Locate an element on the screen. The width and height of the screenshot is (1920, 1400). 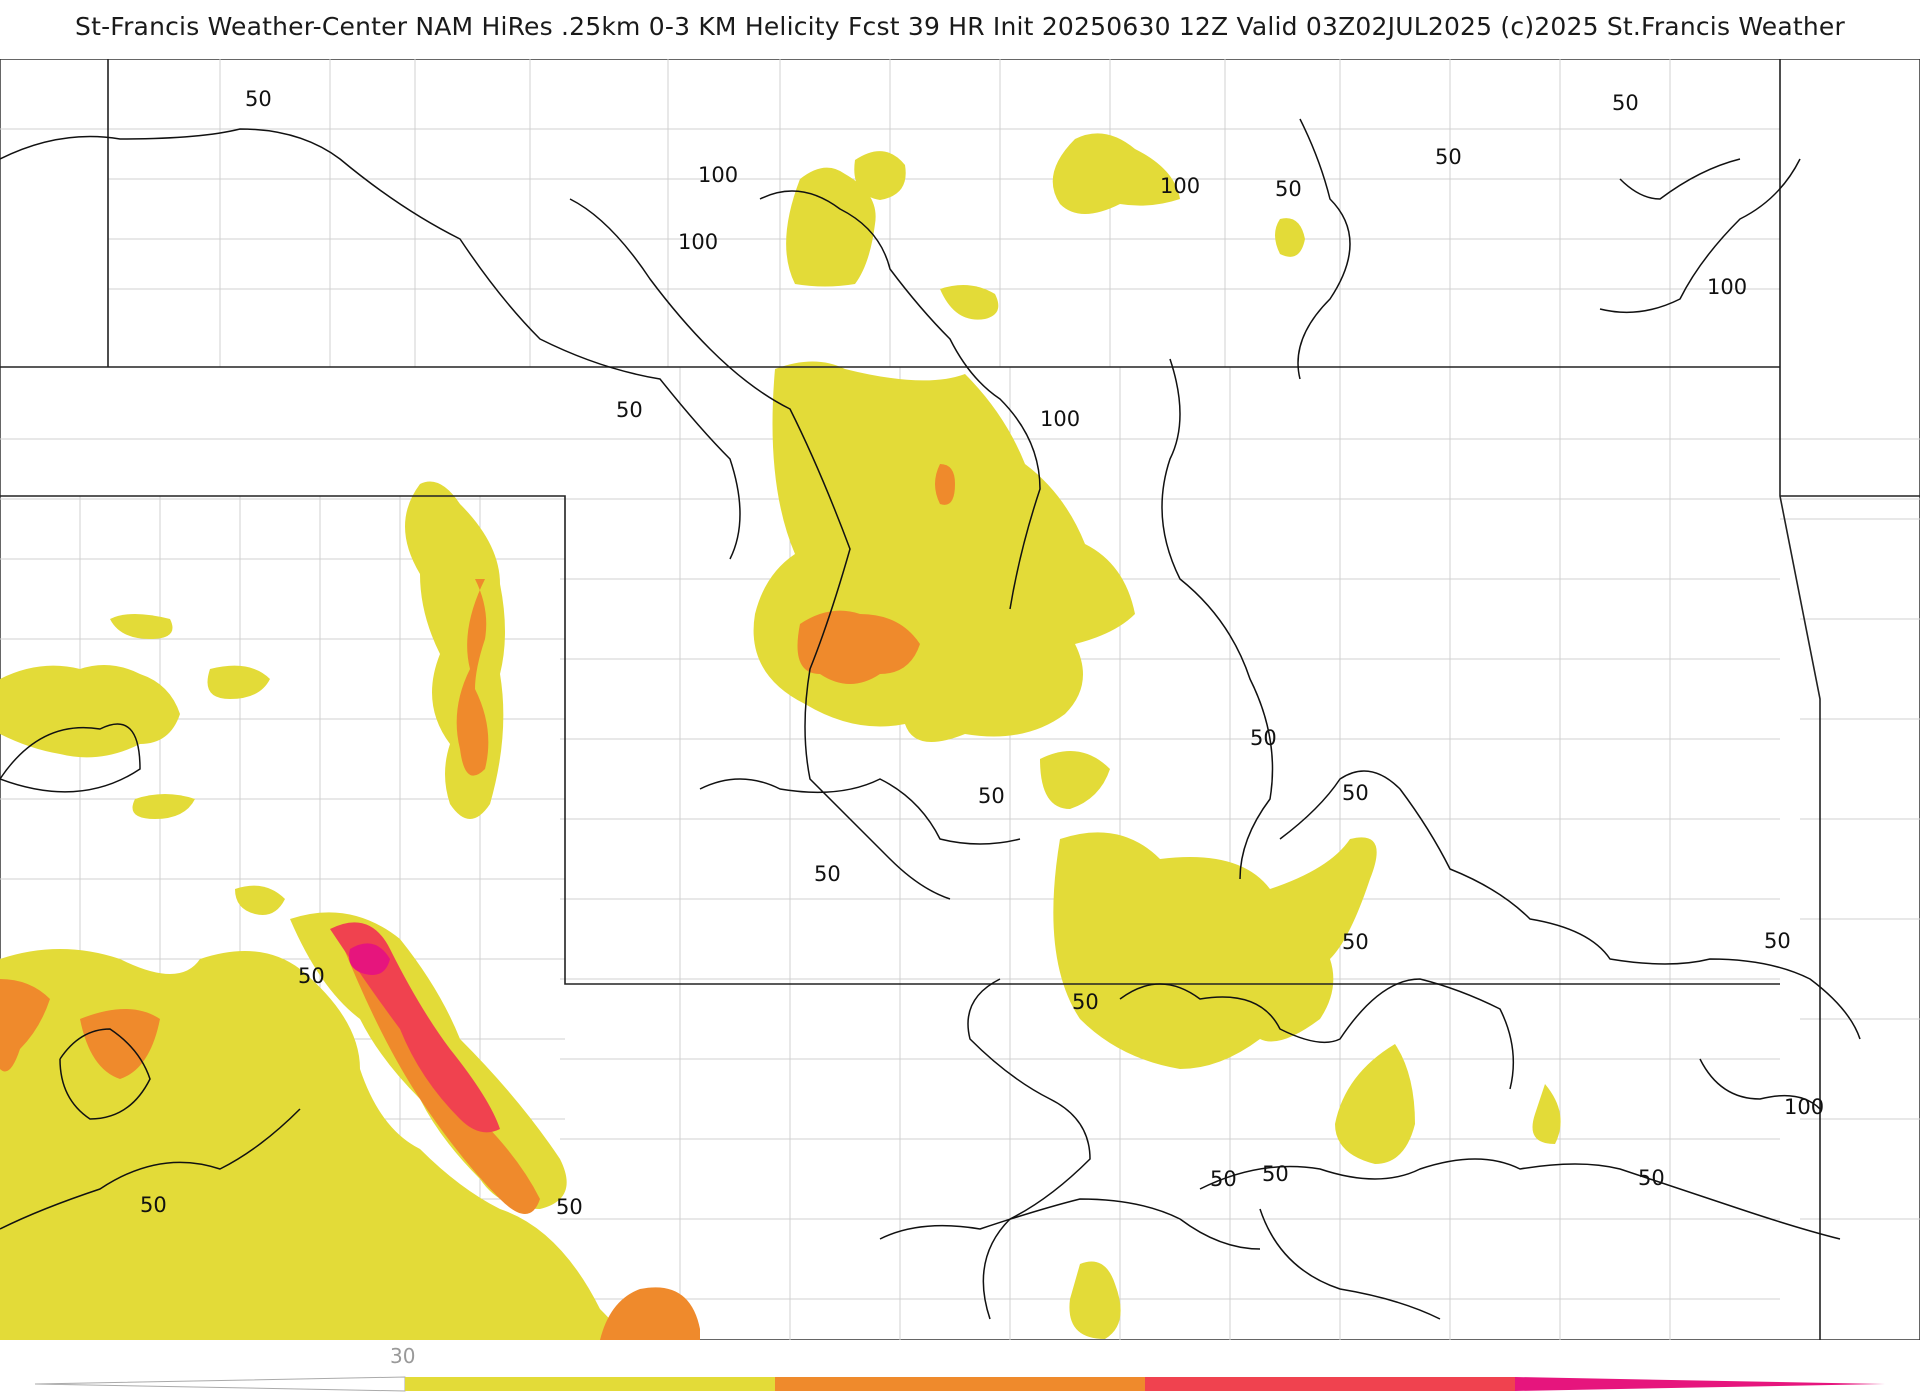
colorbar-tick-label: 30 is located at coordinates (403, 1356).